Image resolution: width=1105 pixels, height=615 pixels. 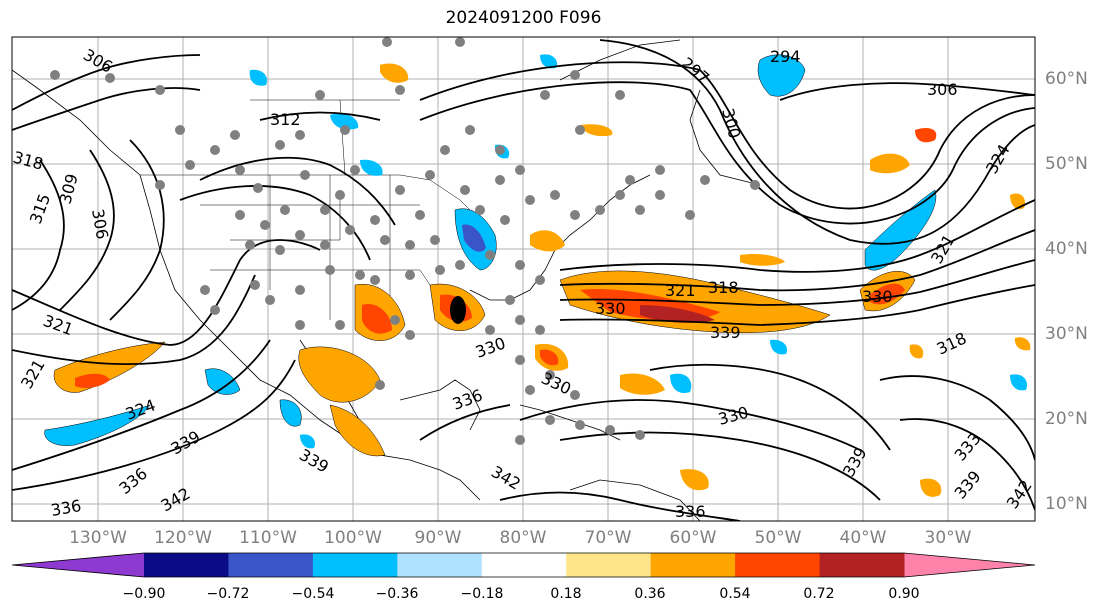 What do you see at coordinates (948, 538) in the screenshot?
I see `lon-label: 30°W` at bounding box center [948, 538].